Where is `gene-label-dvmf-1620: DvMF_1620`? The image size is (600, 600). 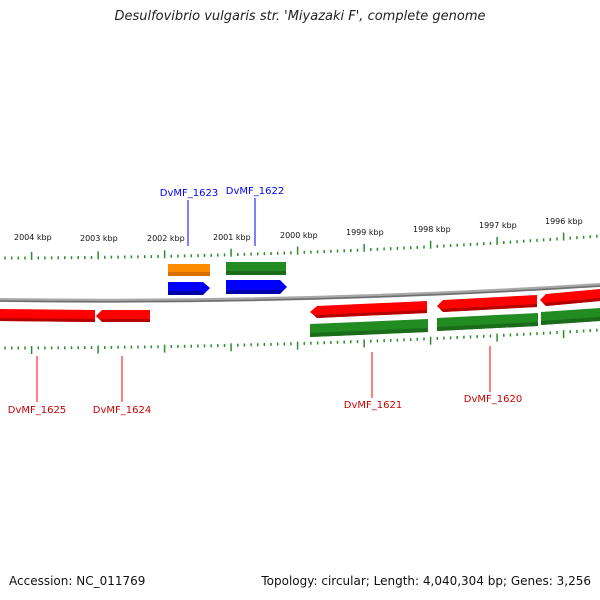 gene-label-dvmf-1620: DvMF_1620 is located at coordinates (493, 399).